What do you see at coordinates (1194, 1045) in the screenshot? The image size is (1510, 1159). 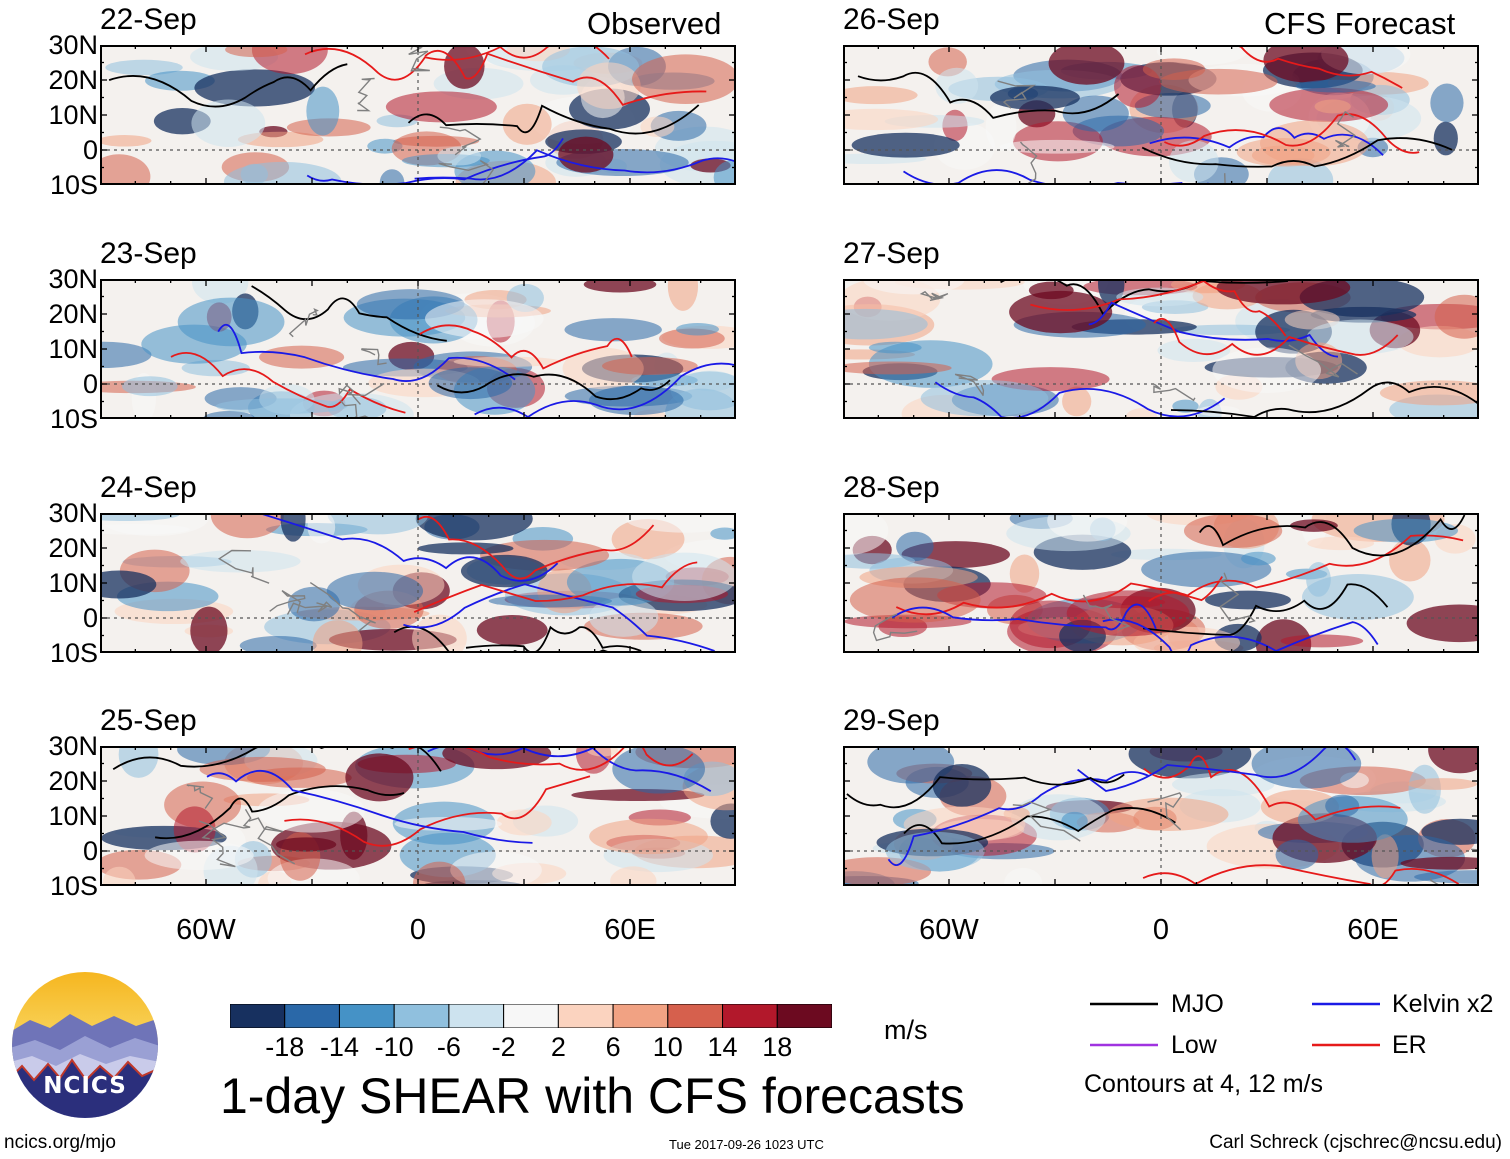 I see `legend-low-label: Low` at bounding box center [1194, 1045].